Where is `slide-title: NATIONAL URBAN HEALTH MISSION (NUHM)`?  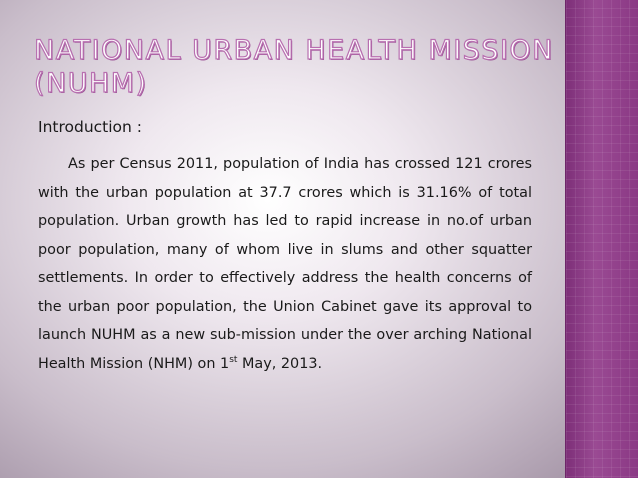
slide-title: NATIONAL URBAN HEALTH MISSION (NUHM) is located at coordinates (293, 66).